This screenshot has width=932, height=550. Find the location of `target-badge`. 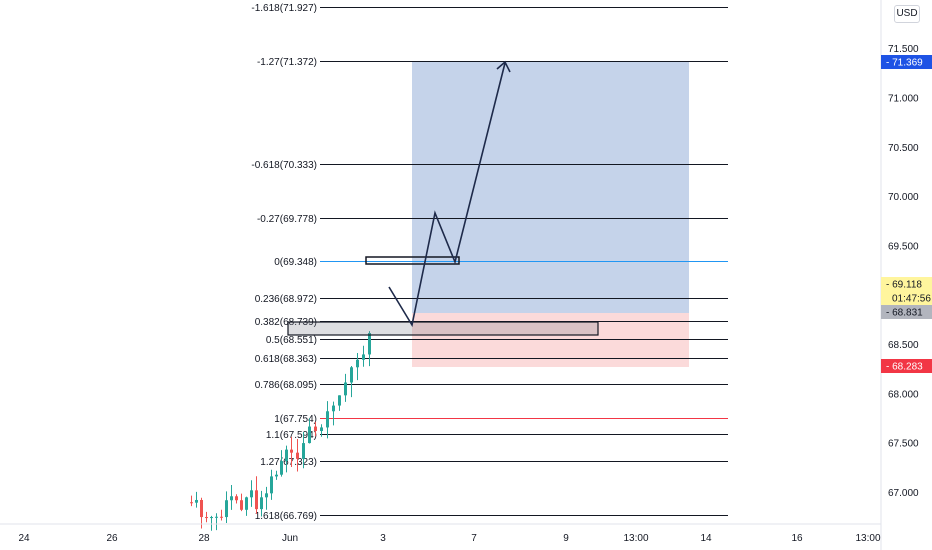

target-badge is located at coordinates (906, 62).